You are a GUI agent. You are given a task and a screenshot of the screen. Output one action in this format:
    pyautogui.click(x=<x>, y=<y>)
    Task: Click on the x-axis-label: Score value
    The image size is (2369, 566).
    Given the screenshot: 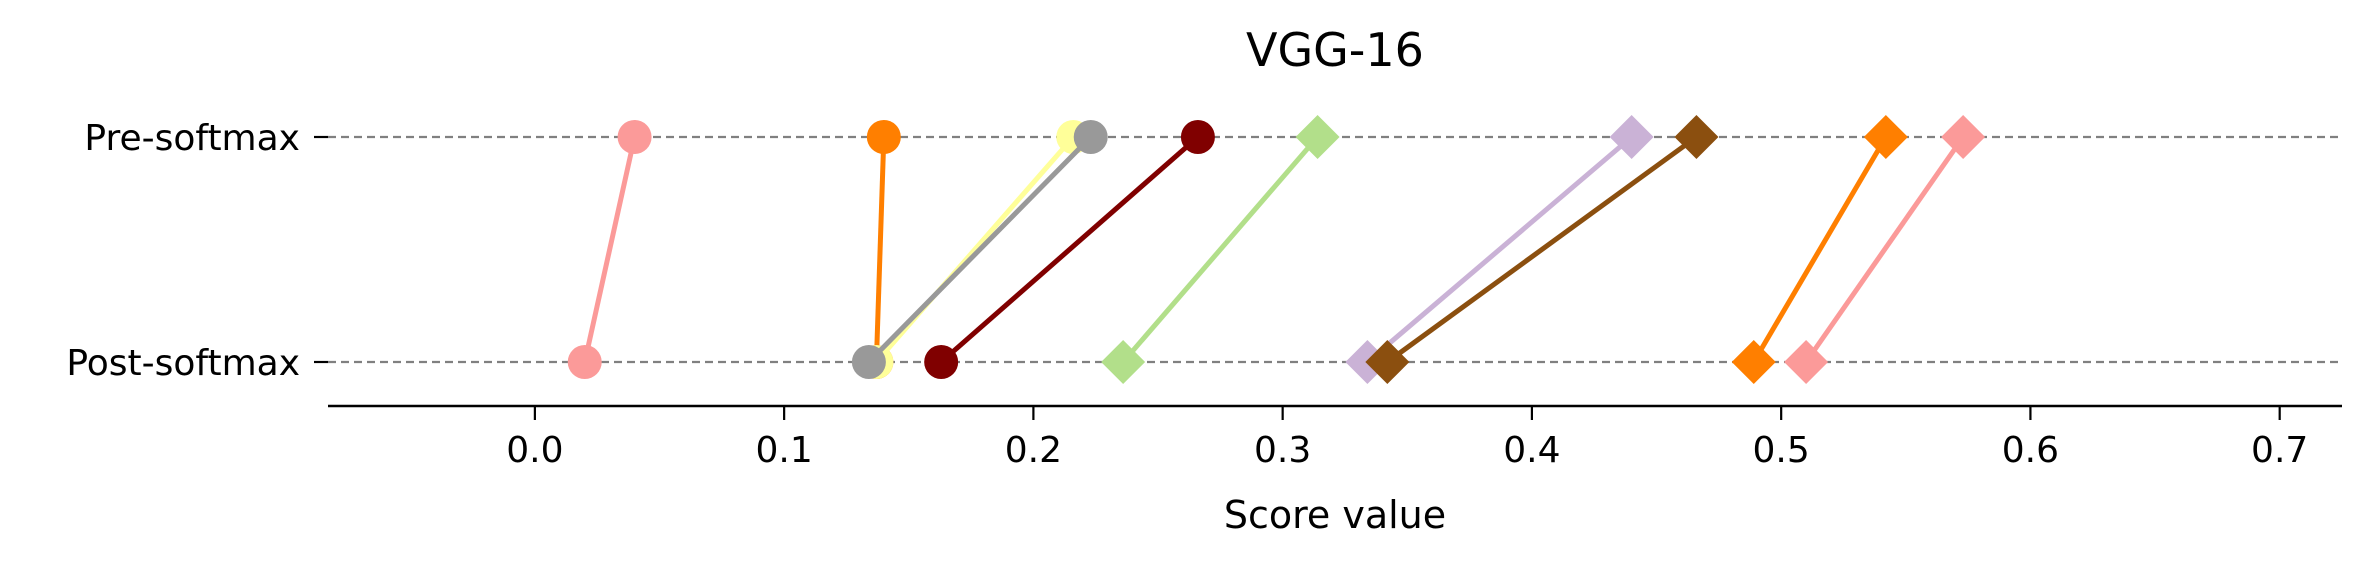 What is the action you would take?
    pyautogui.click(x=1335, y=515)
    